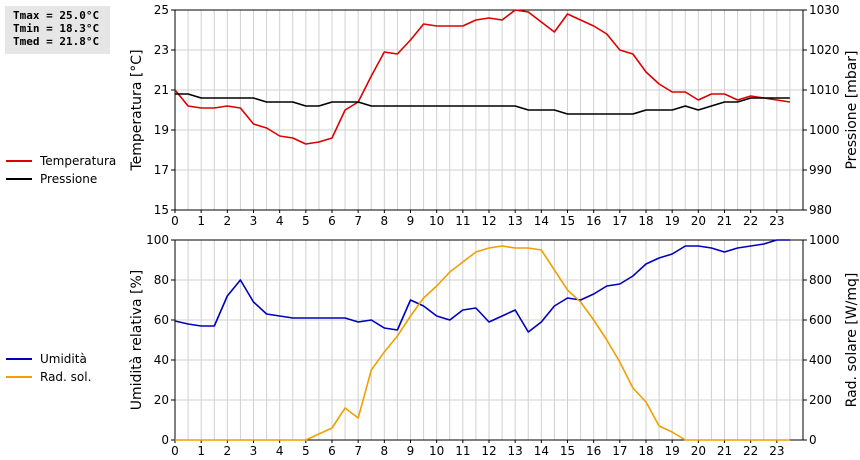 This screenshot has width=860, height=460. Describe the element at coordinates (776, 221) in the screenshot. I see `top-x-tick-label: 23` at that location.